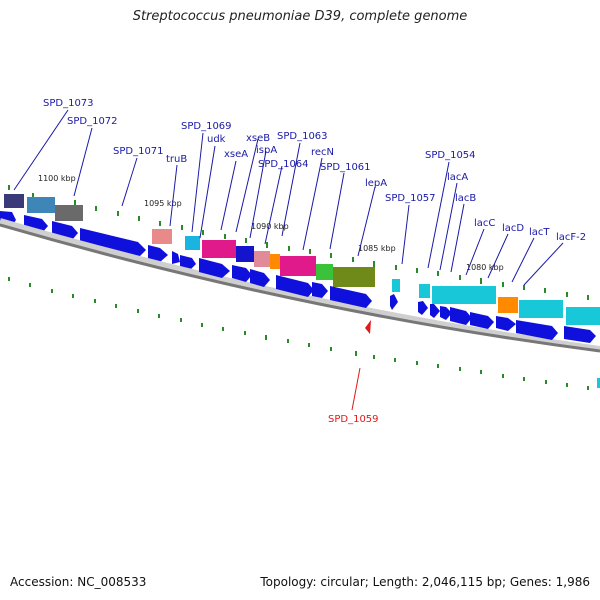 This screenshot has width=600, height=600. Describe the element at coordinates (513, 228) in the screenshot. I see `gene-label-lacd: lacD` at that location.